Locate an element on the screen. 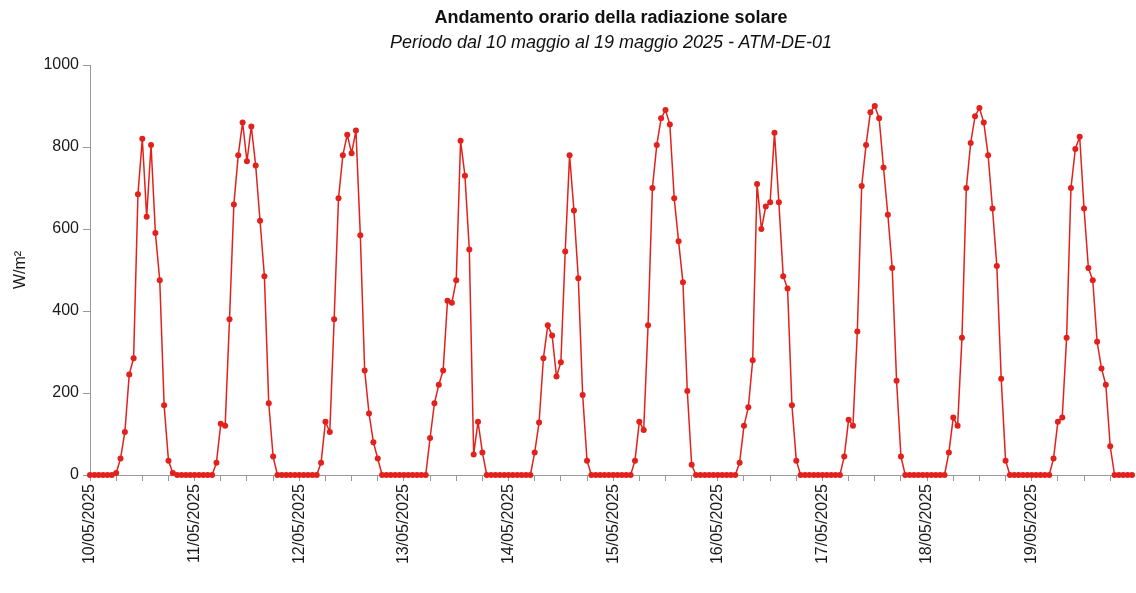 The height and width of the screenshot is (593, 1136). y-axis-title: W/m² is located at coordinates (20, 270).